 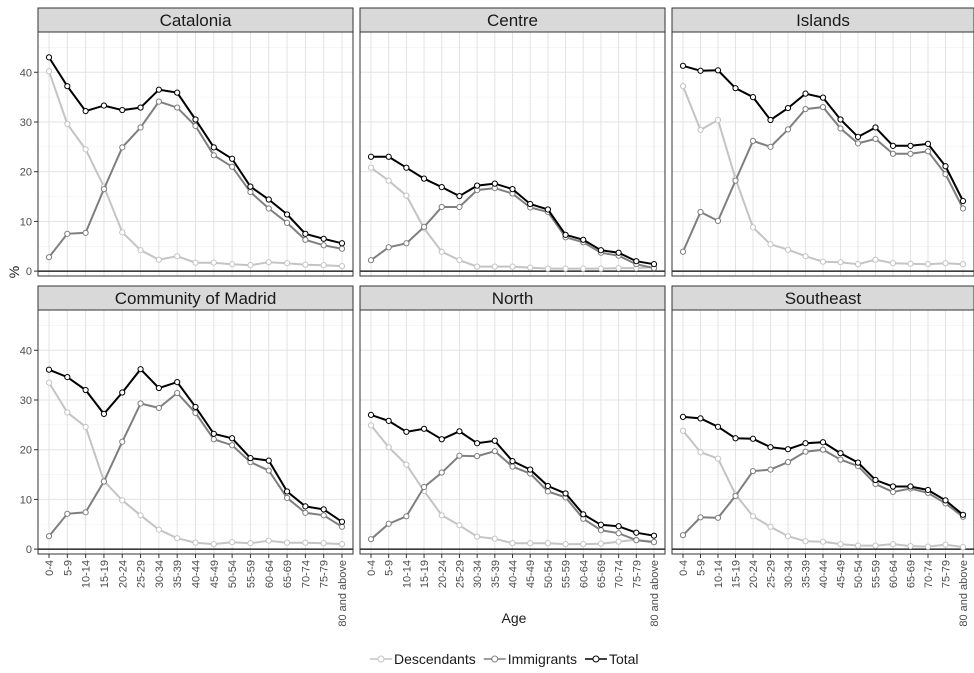 What do you see at coordinates (611, 659) in the screenshot?
I see `legend-item: Total` at bounding box center [611, 659].